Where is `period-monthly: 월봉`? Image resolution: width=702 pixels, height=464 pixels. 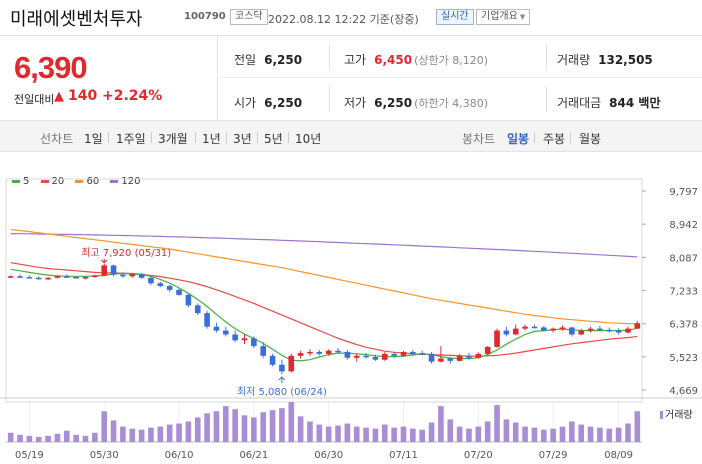
period-monthly: 월봉 is located at coordinates (590, 139).